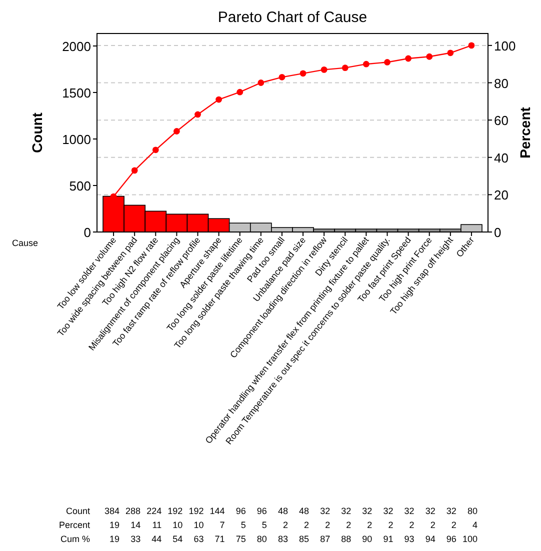 The image size is (541, 551). I want to click on y2-tick-label: 20, so click(501, 195).